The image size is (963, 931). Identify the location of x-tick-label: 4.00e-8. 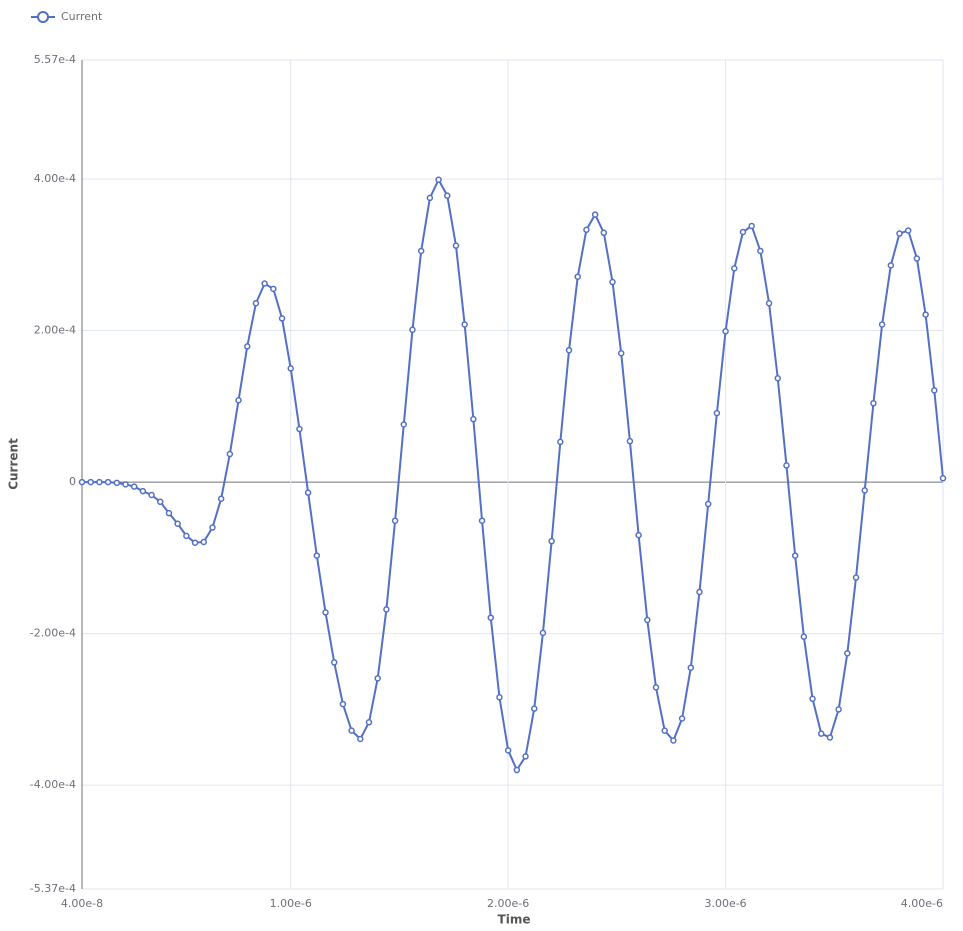
(82, 903).